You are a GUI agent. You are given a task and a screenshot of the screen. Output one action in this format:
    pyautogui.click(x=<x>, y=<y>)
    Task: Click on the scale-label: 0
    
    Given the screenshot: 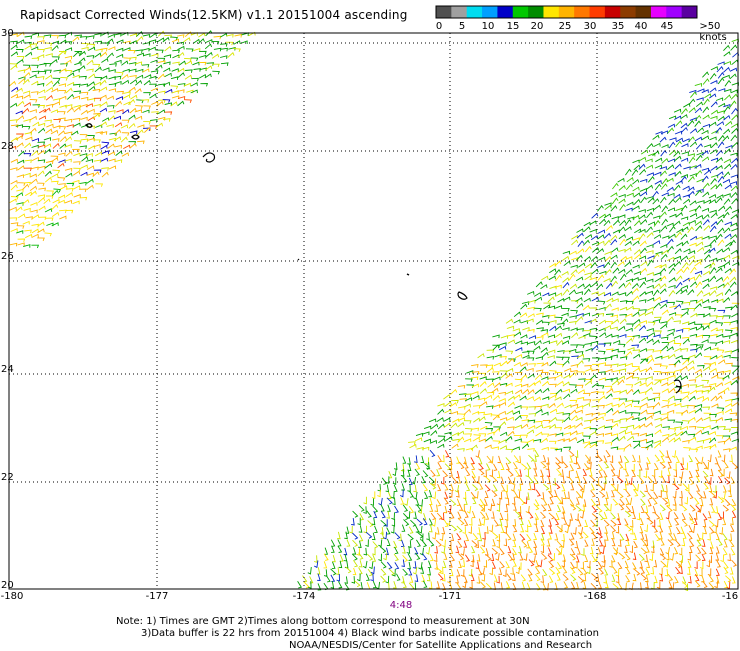 What is the action you would take?
    pyautogui.click(x=439, y=26)
    